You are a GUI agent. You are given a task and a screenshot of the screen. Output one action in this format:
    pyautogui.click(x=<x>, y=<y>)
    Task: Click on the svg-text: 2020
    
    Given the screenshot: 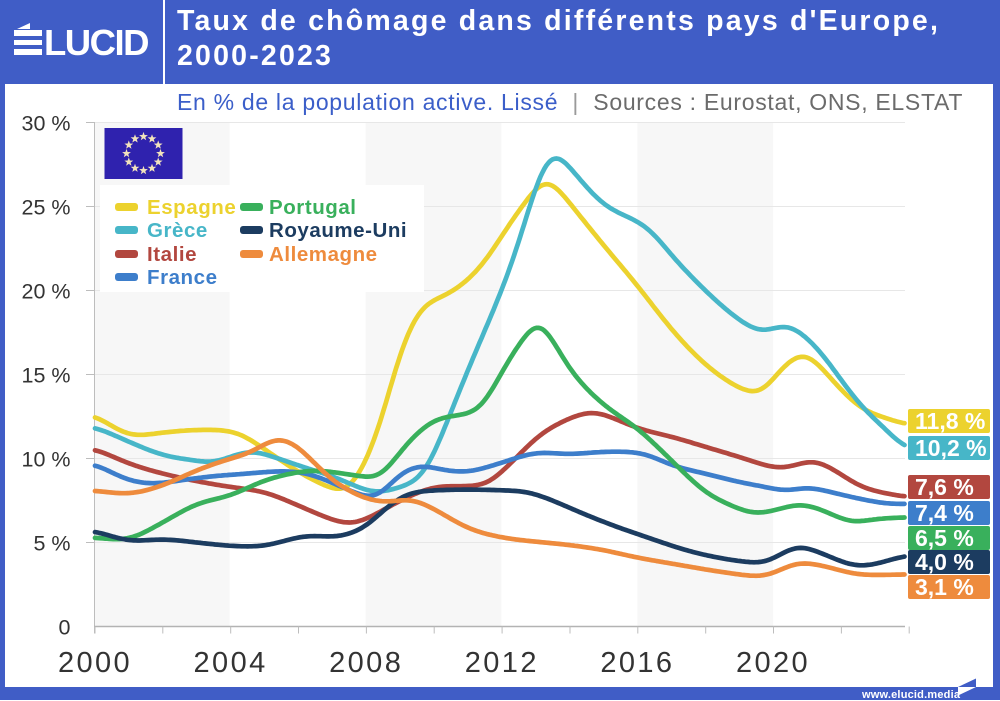 What is the action you would take?
    pyautogui.click(x=773, y=663)
    